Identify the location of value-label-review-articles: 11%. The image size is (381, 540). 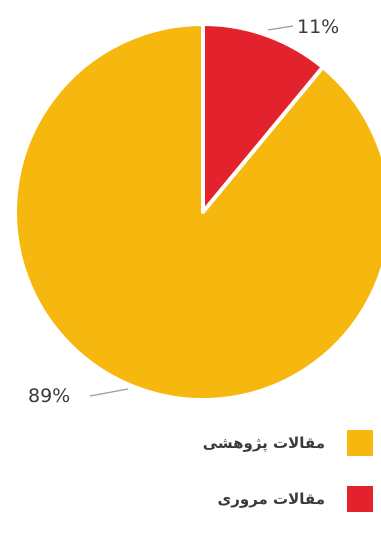
(318, 27).